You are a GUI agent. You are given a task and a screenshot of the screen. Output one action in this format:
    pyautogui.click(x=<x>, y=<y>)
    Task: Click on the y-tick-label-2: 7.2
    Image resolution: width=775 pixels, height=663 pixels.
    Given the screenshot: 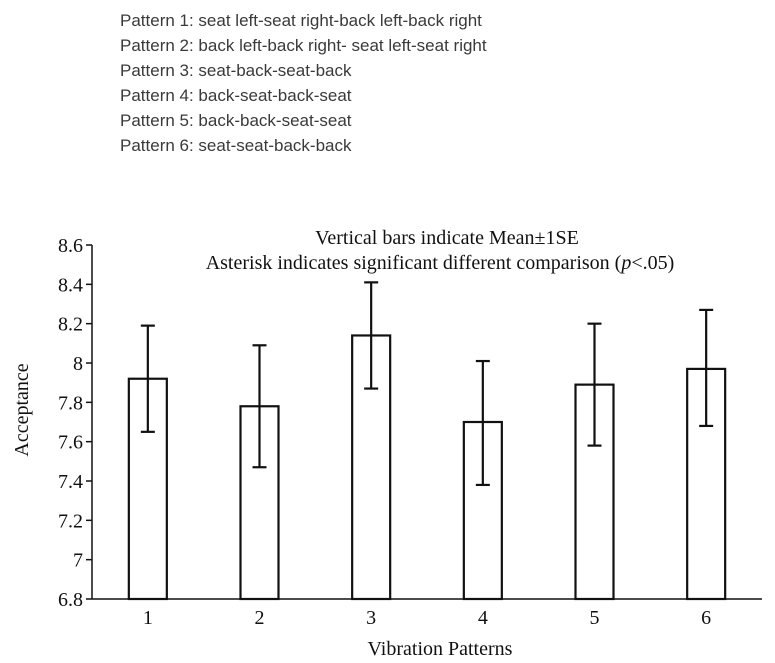 What is the action you would take?
    pyautogui.click(x=70, y=521)
    